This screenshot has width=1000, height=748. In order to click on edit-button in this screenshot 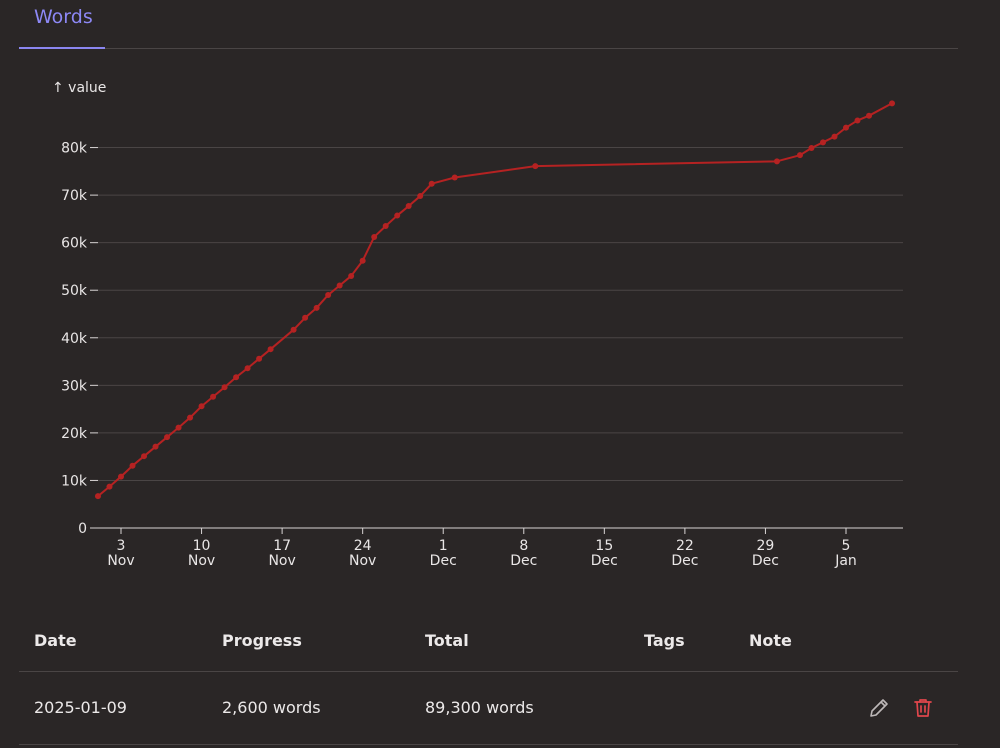, I will do `click(879, 708)`.